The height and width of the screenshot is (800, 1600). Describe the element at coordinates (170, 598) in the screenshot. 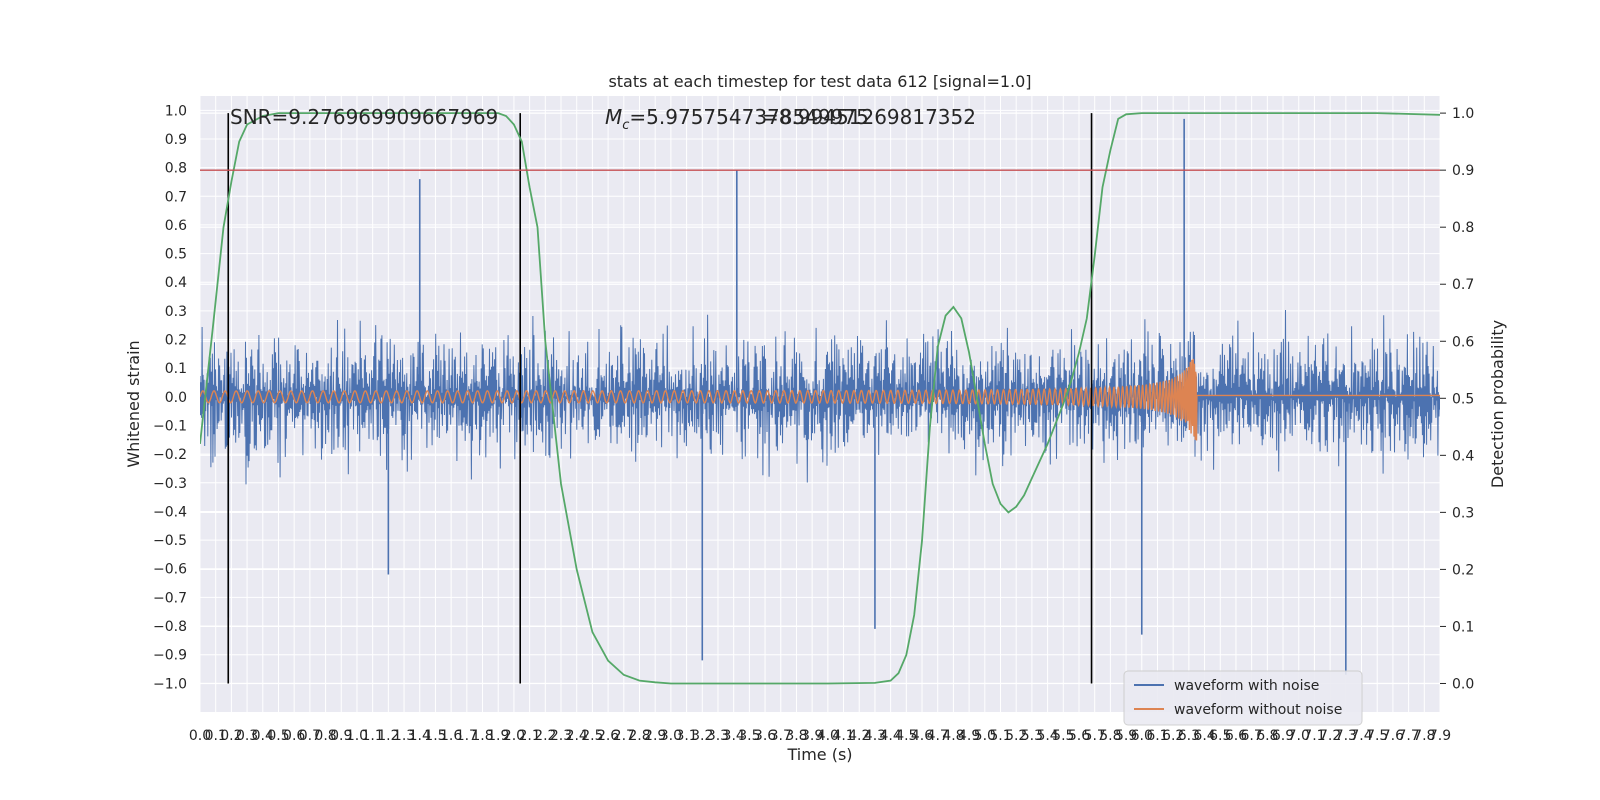

I see `y-left-tick-label: −0.7` at that location.